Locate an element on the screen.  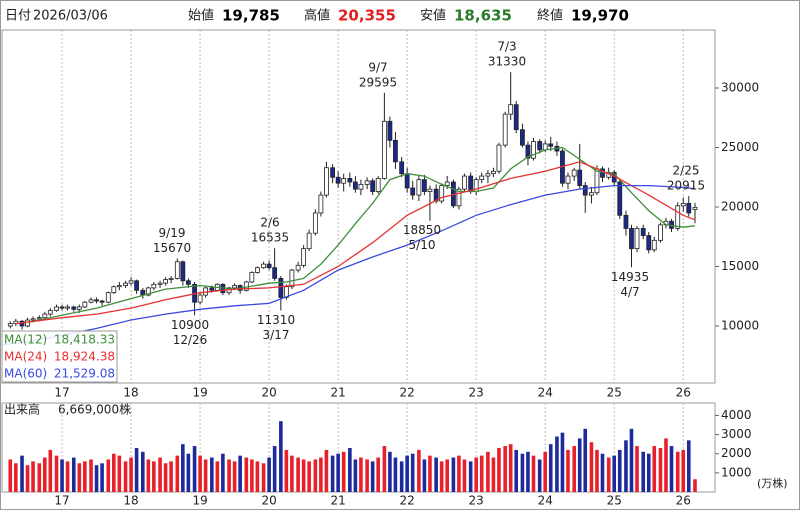
annotation-date: 9/7 is located at coordinates (377, 67).